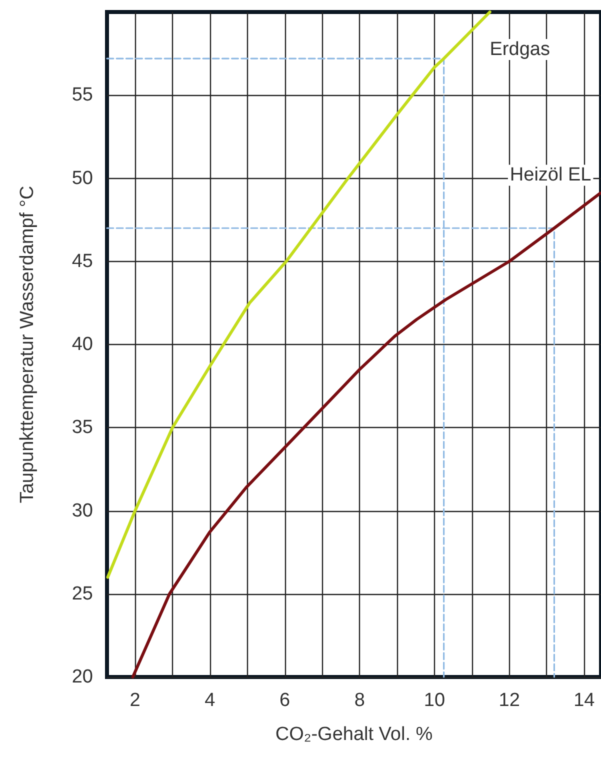 The image size is (601, 757). What do you see at coordinates (354, 734) in the screenshot?
I see `x-axis-title: CO₂-Gehalt Vol. %` at bounding box center [354, 734].